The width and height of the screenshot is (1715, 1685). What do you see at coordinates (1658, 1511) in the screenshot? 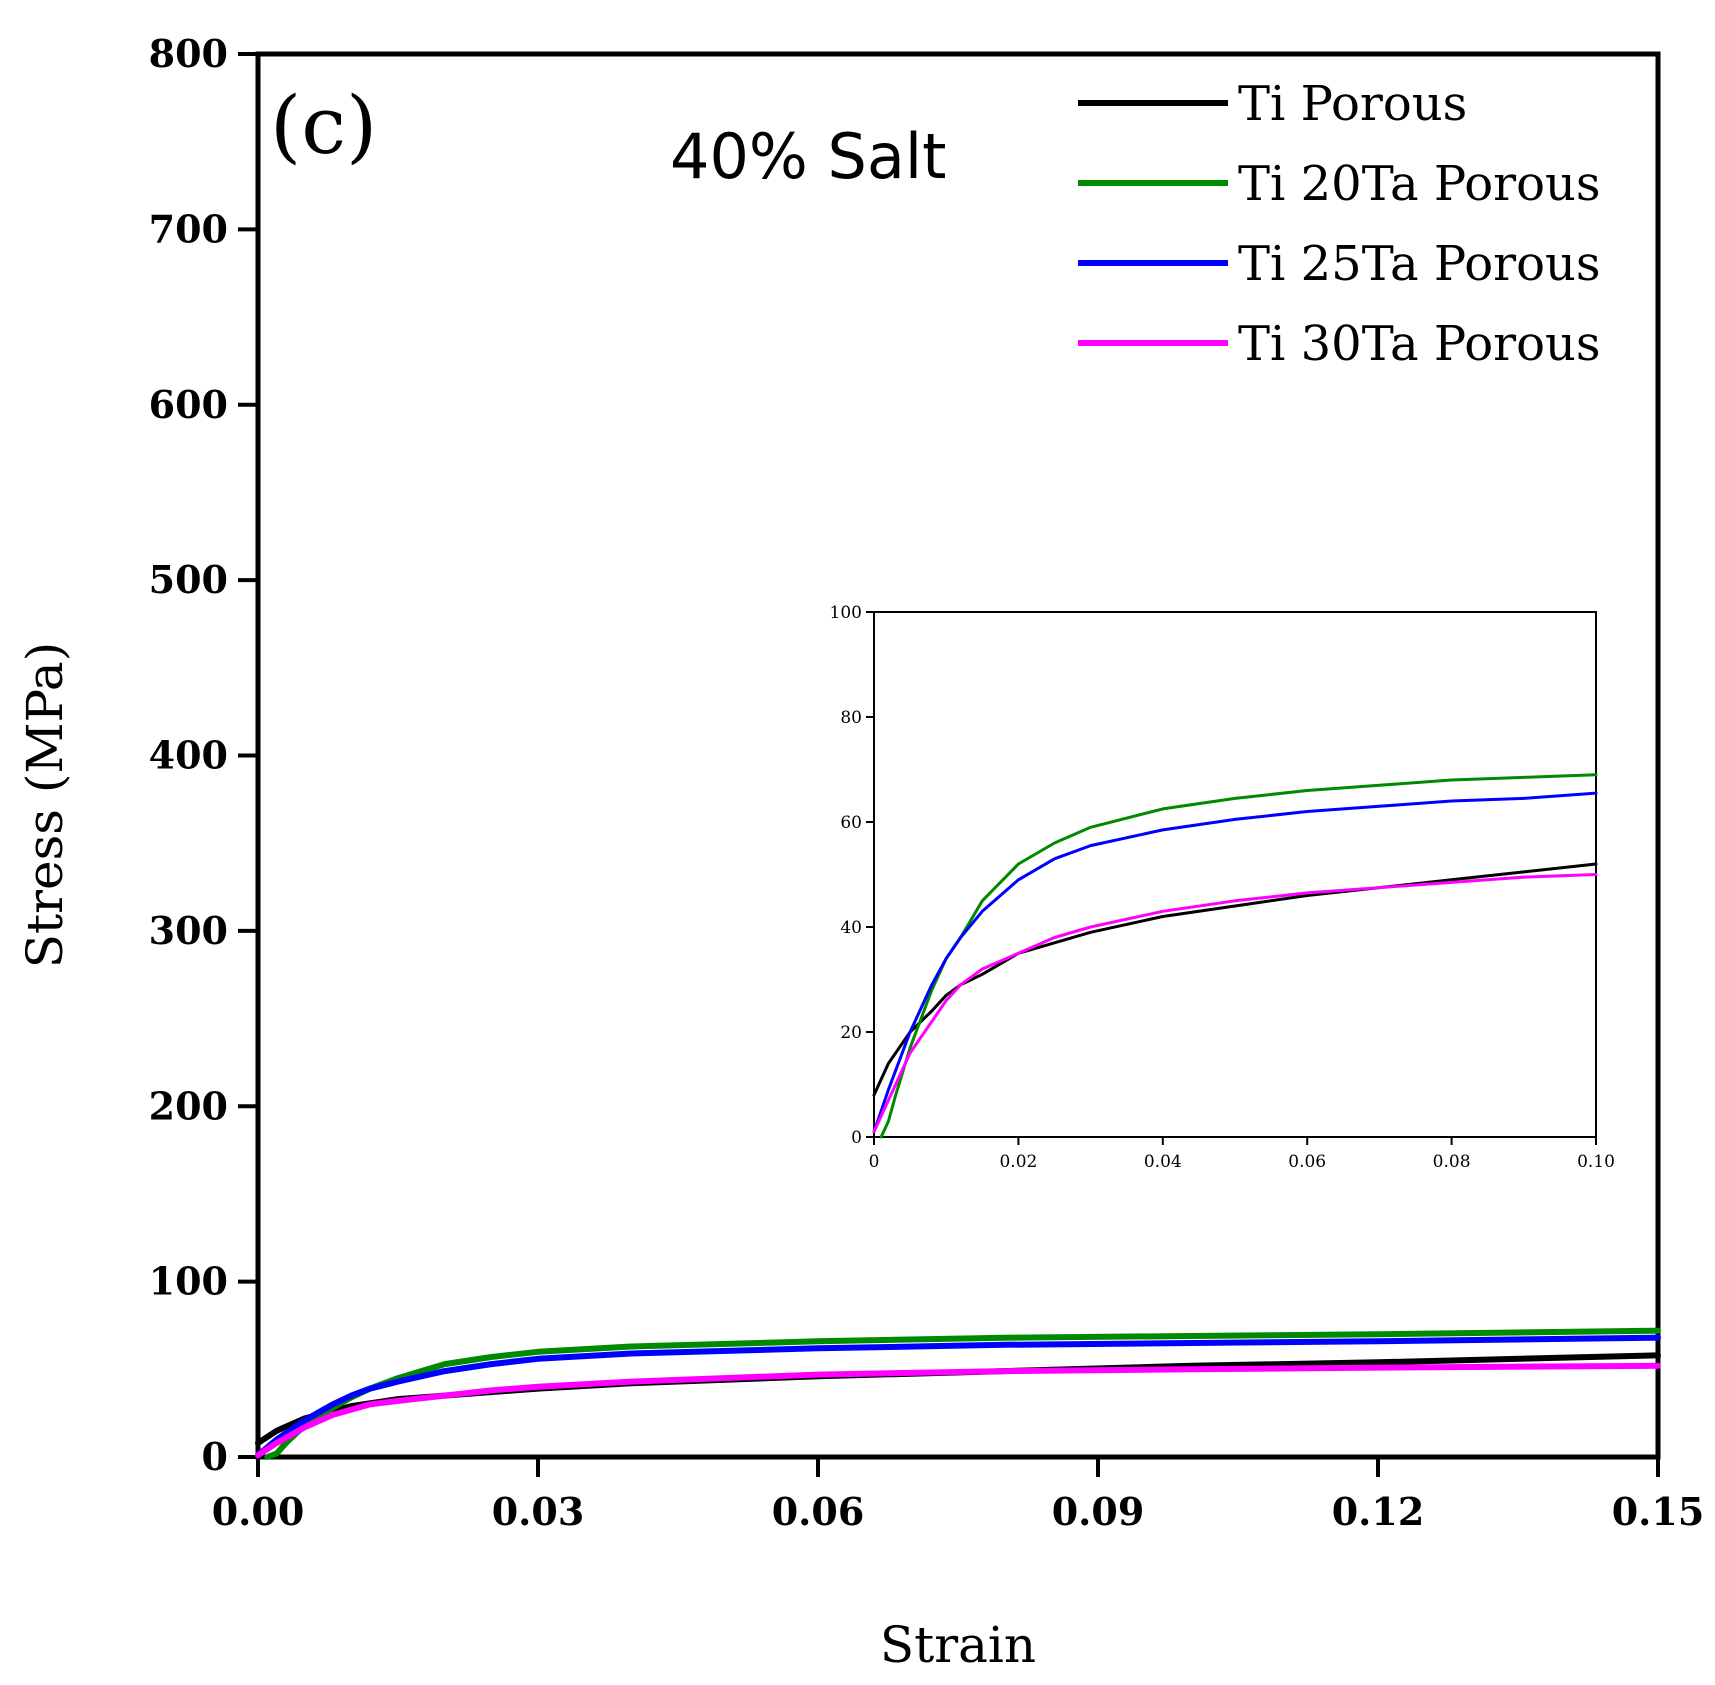
I see `main-x-tick-label: 0.15` at bounding box center [1658, 1511].